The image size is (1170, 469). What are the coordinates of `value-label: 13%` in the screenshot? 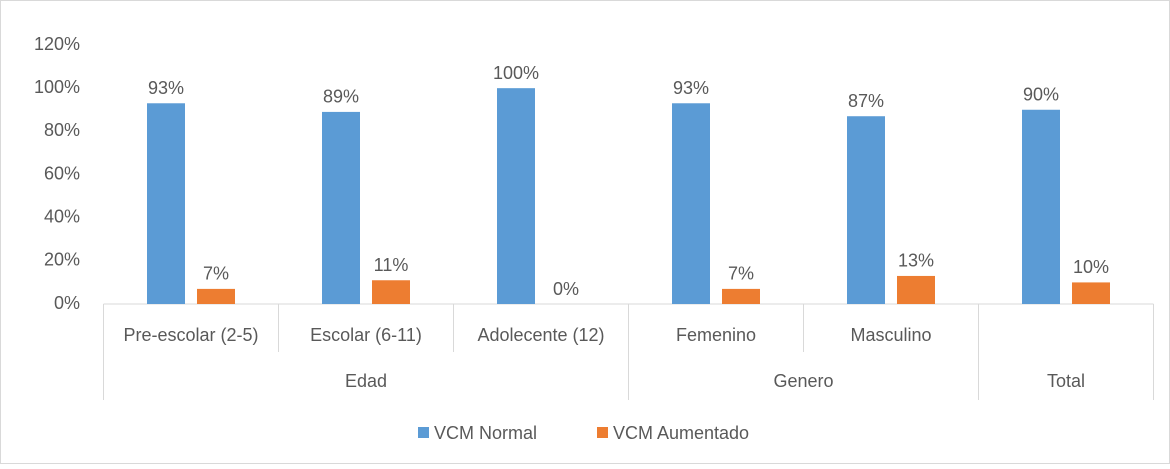 It's located at (916, 261).